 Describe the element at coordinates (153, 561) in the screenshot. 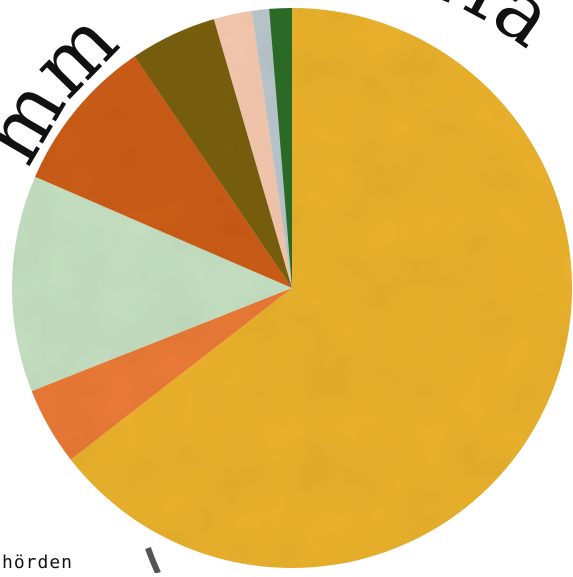

I see `stem-decoration` at that location.